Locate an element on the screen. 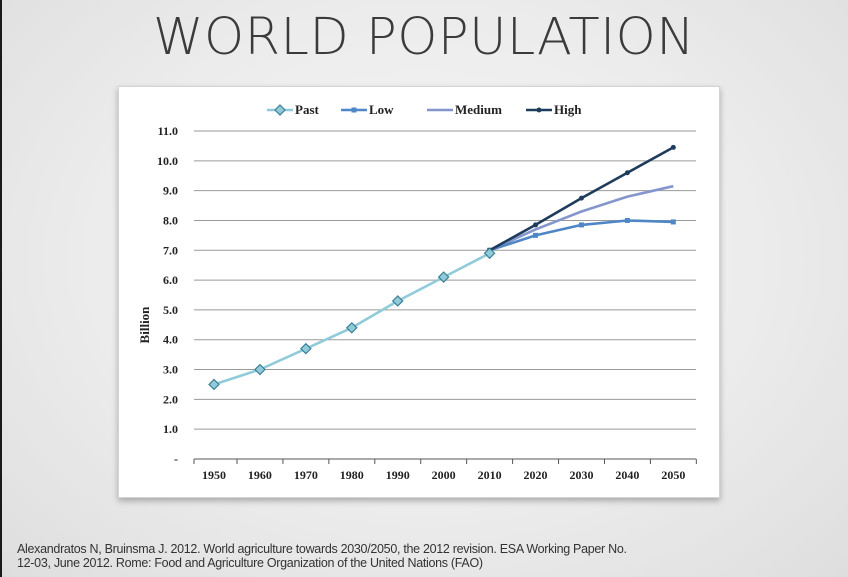  legend-marker-low is located at coordinates (354, 110).